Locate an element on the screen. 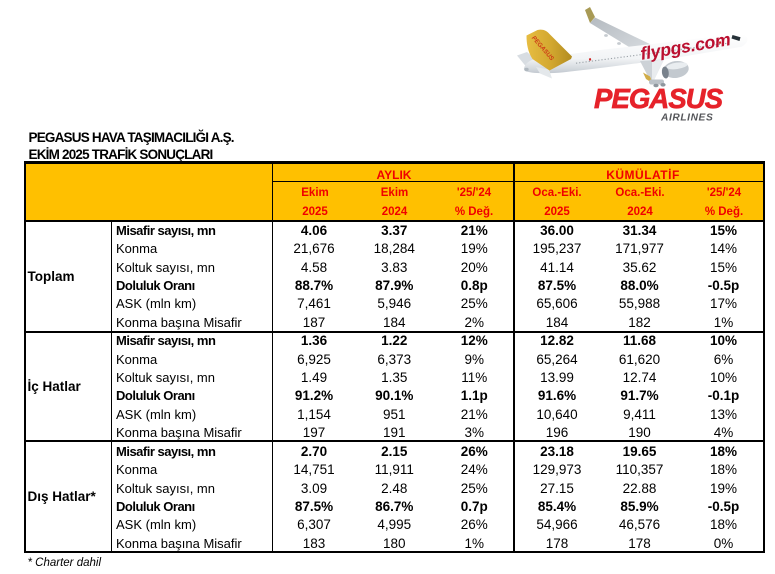  svg-text: PEGASUS is located at coordinates (659, 98).